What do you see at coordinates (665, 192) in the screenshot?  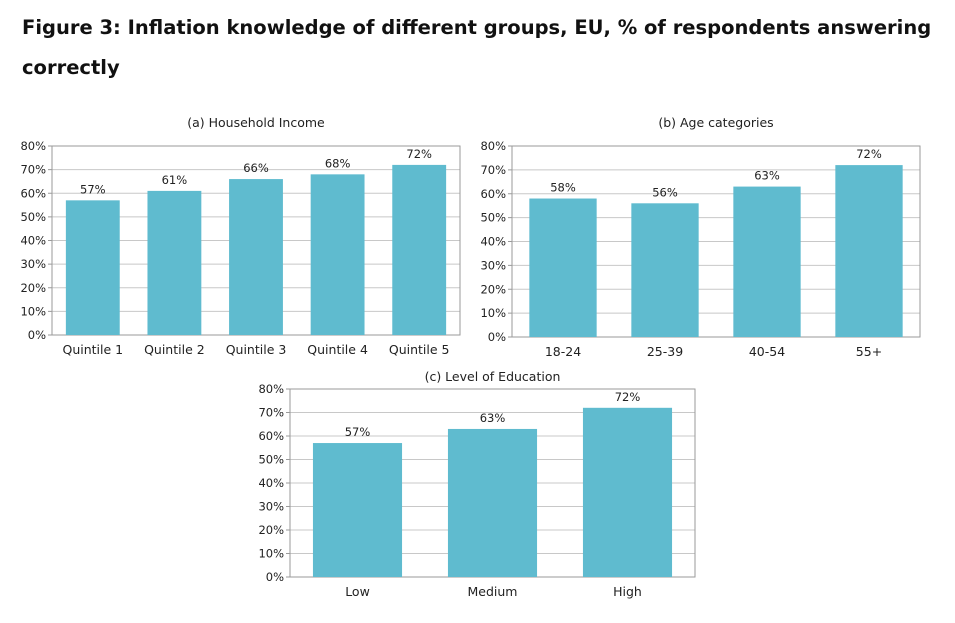 I see `data-label: 56%` at bounding box center [665, 192].